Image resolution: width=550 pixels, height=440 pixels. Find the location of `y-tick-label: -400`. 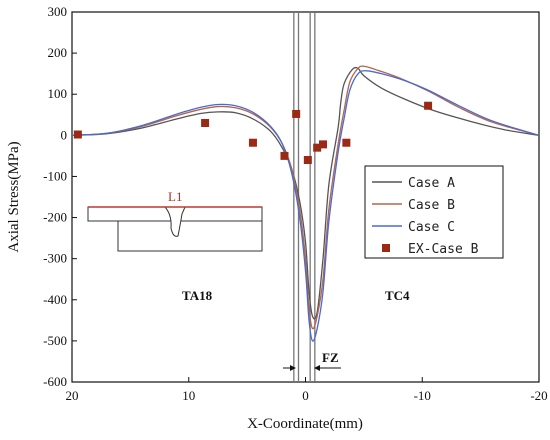

y-tick-label: -400 is located at coordinates (55, 299).